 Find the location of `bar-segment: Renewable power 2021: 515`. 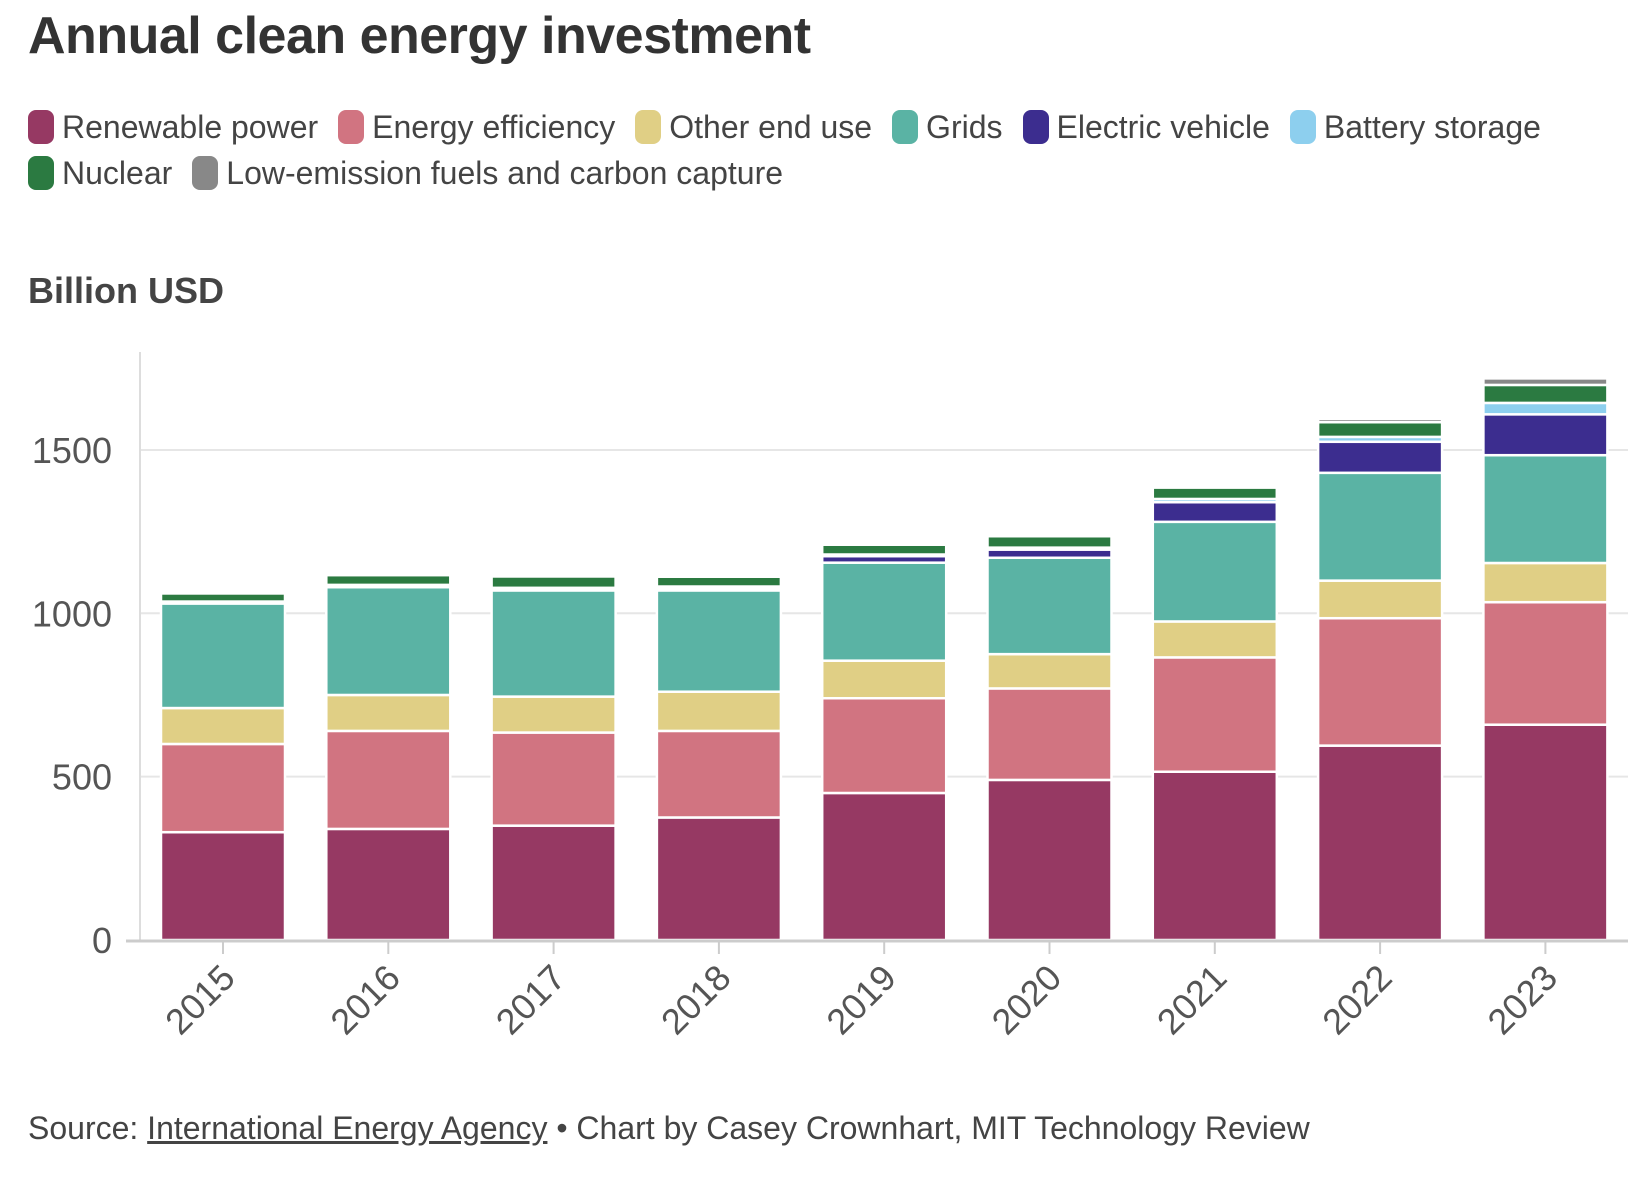

bar-segment: Renewable power 2021: 515 is located at coordinates (1215, 856).